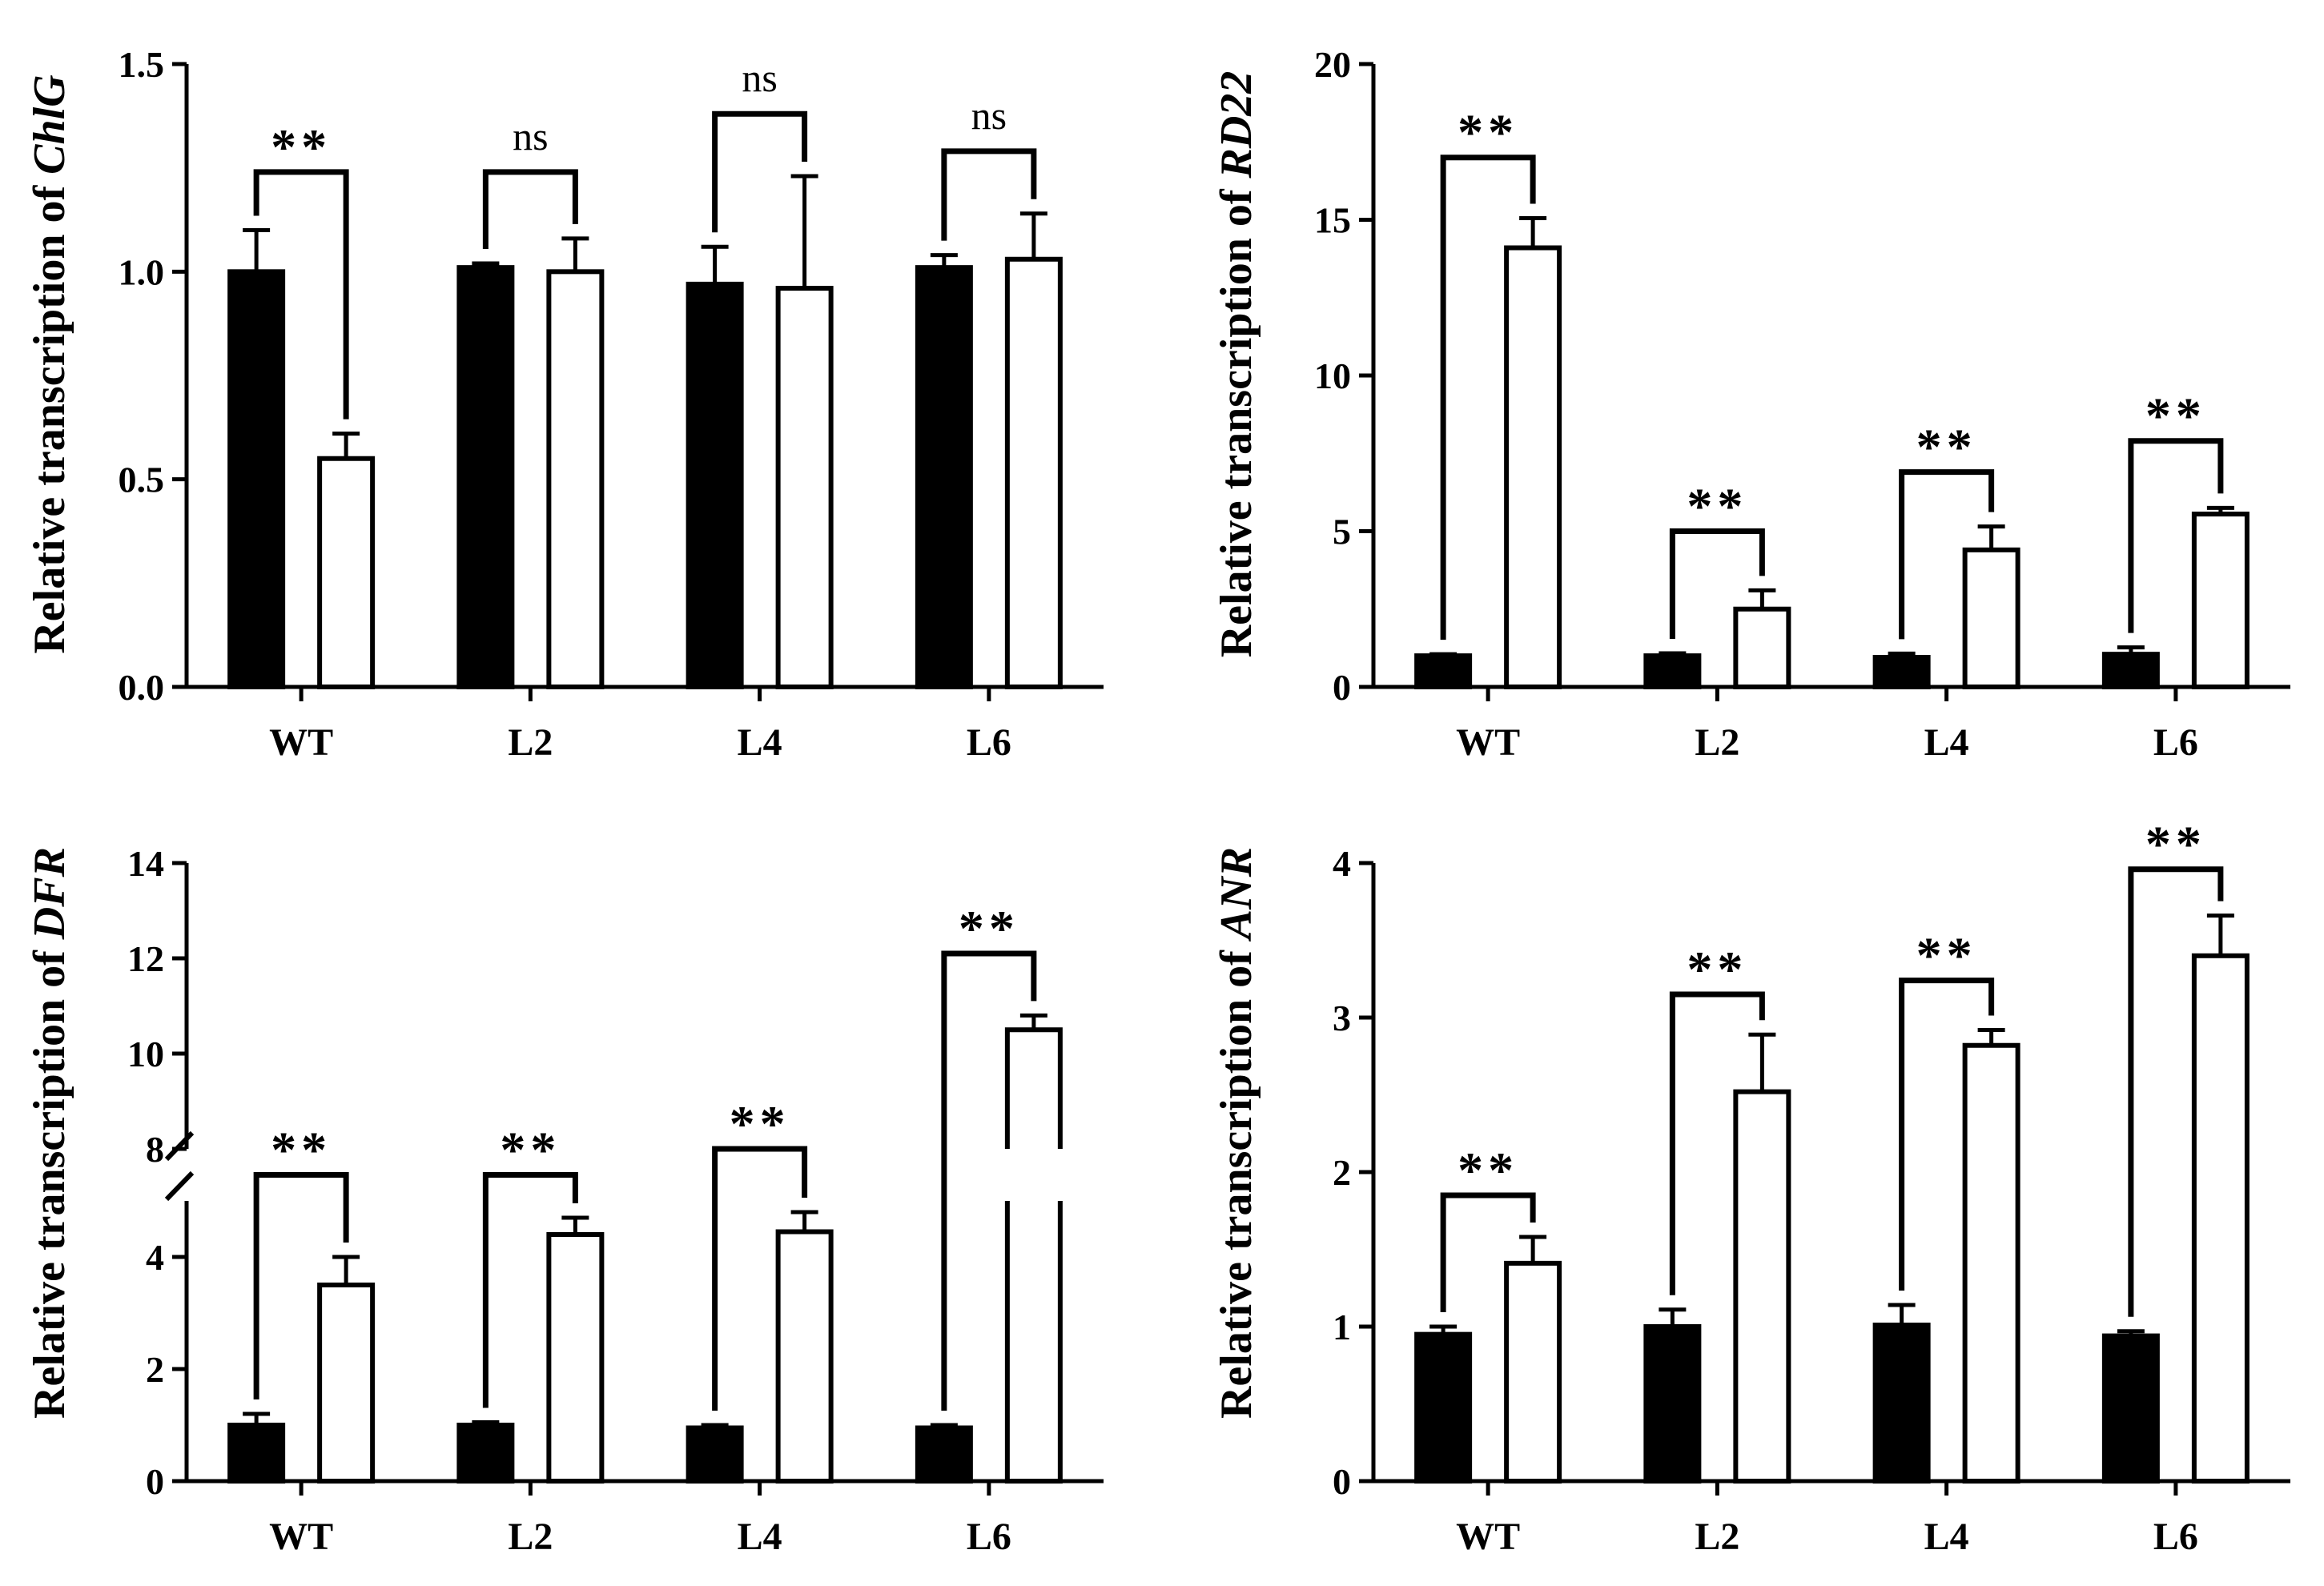 This screenshot has width=2324, height=1586. What do you see at coordinates (804, 487) in the screenshot?
I see `bar-chlg-l4-treatment` at bounding box center [804, 487].